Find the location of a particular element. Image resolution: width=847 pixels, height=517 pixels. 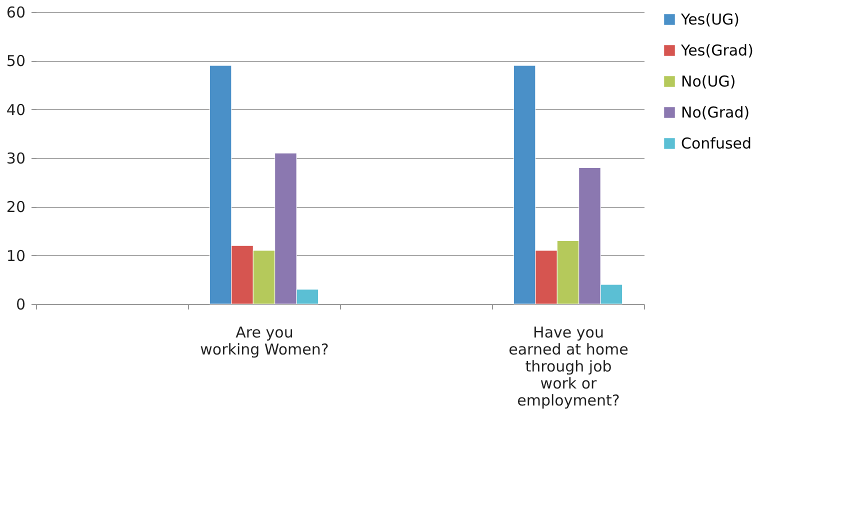

y-tick-label: 20 is located at coordinates (16, 207).